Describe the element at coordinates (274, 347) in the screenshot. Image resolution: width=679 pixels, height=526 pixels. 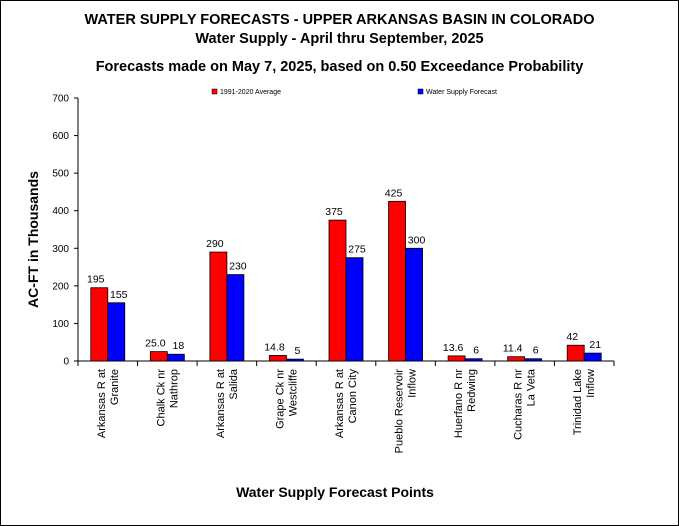
I see `data-label-average: 14.8` at that location.